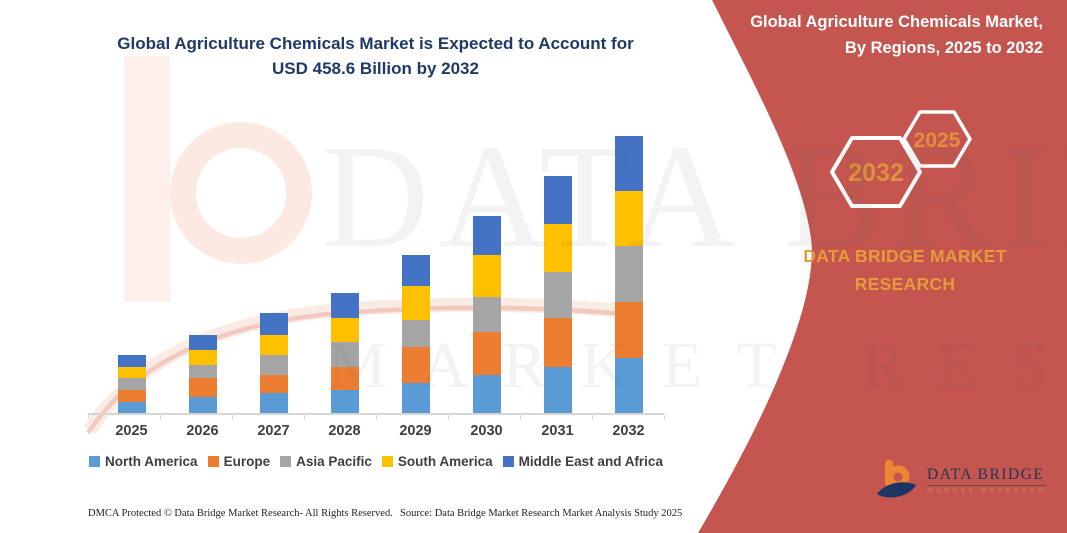 Image resolution: width=1067 pixels, height=533 pixels. I want to click on bar-column-2026, so click(202, 374).